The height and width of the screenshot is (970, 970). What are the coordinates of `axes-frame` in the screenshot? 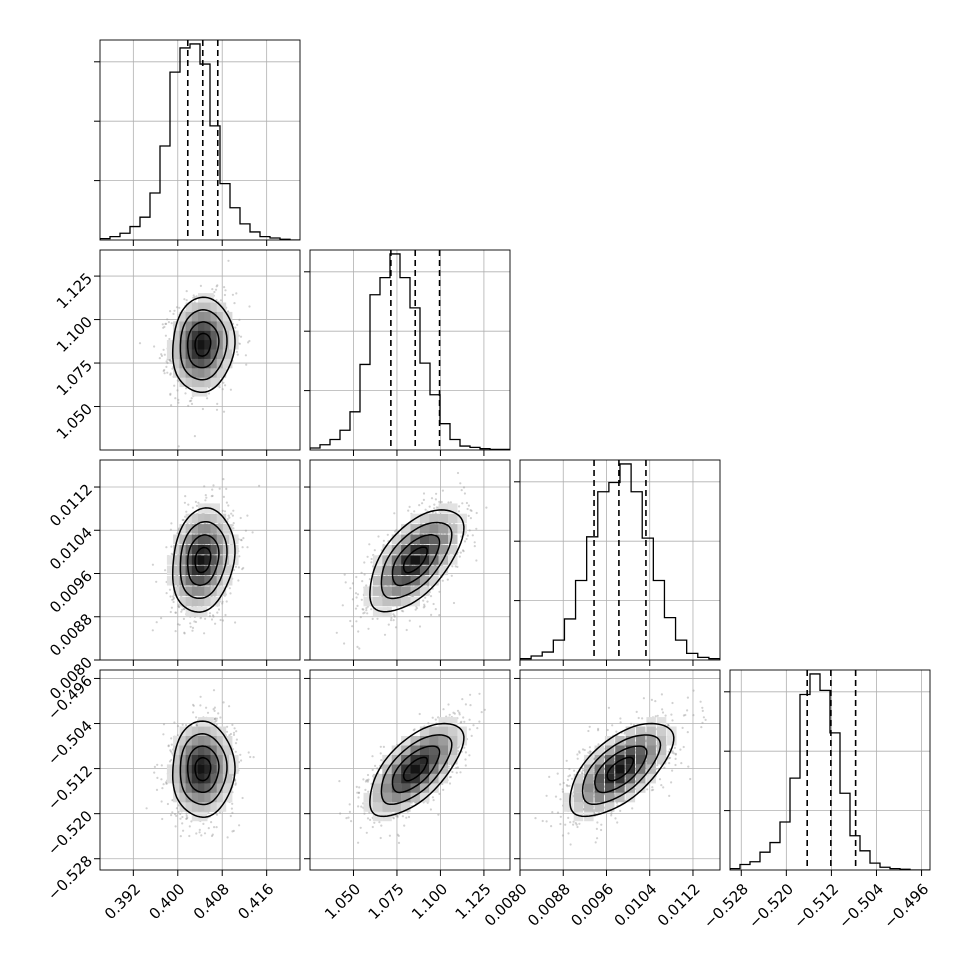 It's located at (200, 350).